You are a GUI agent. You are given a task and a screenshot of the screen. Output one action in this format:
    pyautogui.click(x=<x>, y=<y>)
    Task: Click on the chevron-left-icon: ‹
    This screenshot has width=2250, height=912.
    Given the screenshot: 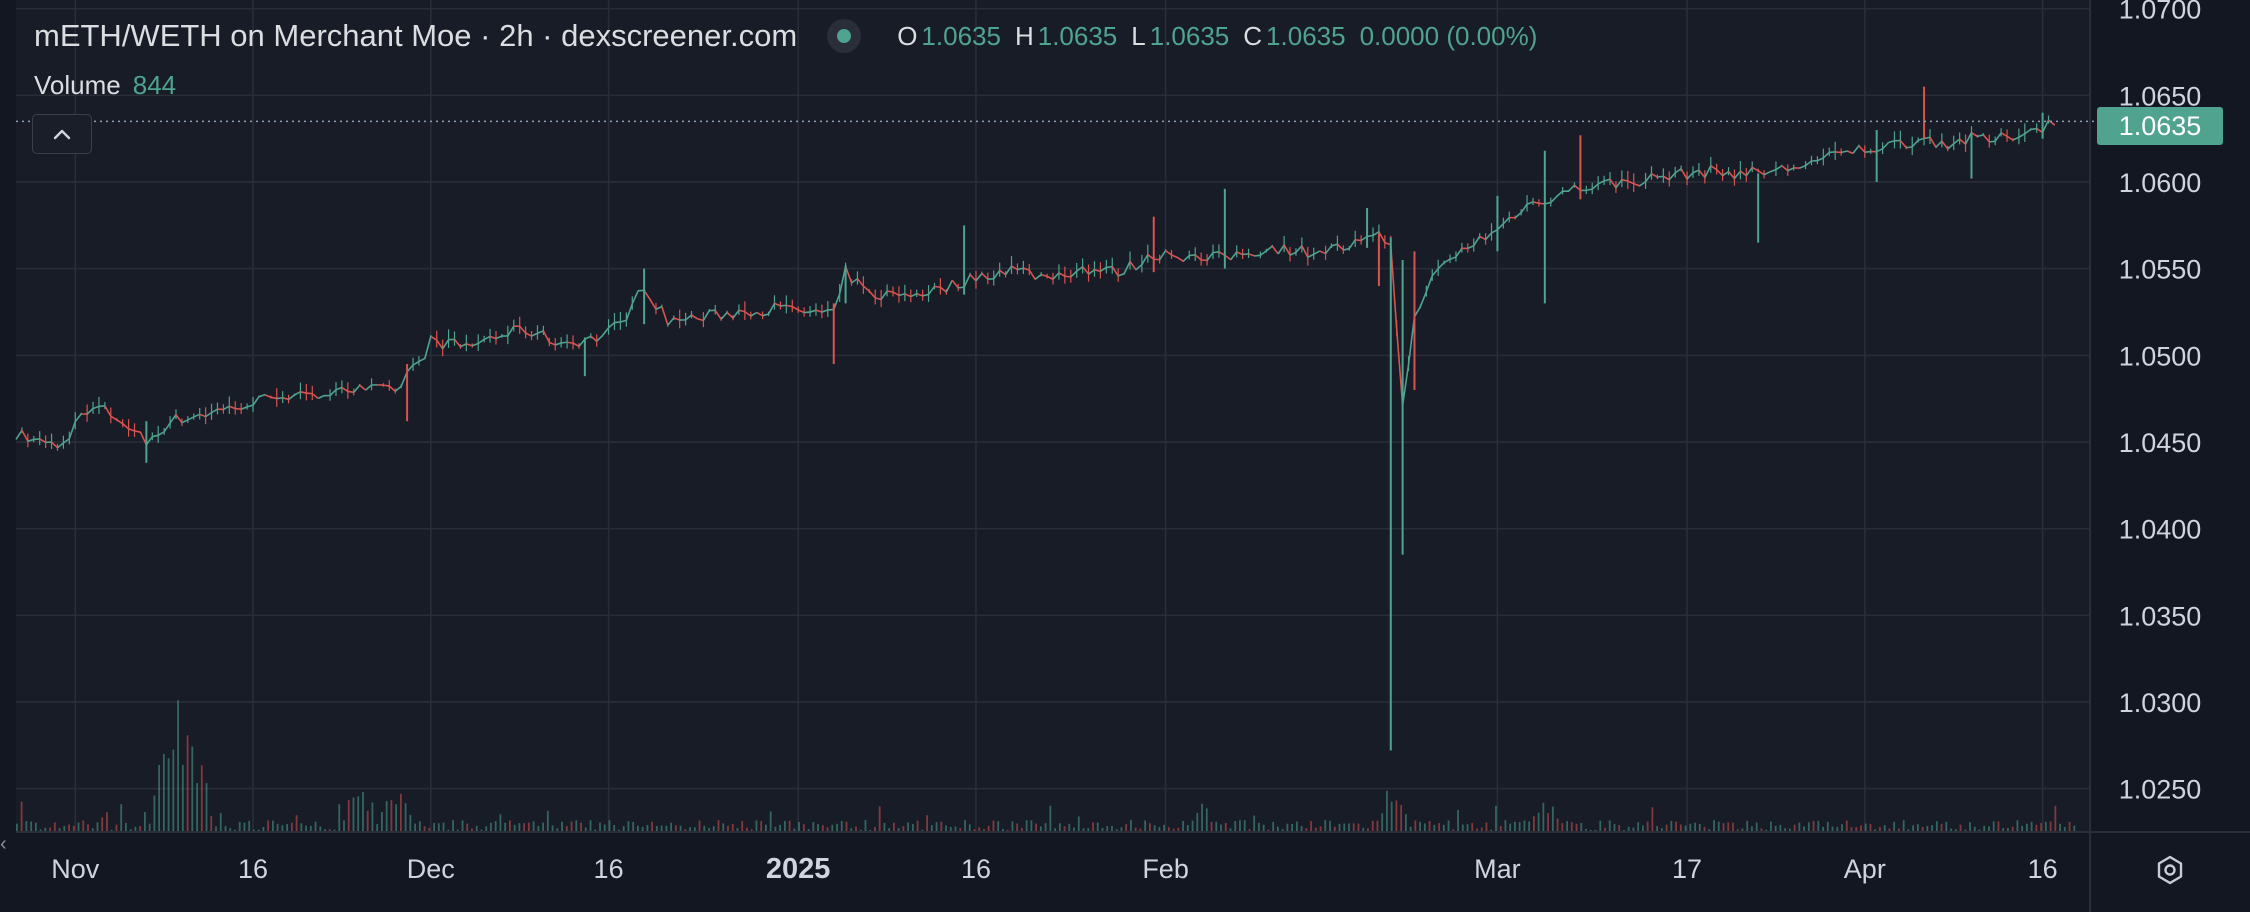 What is the action you would take?
    pyautogui.click(x=3, y=843)
    